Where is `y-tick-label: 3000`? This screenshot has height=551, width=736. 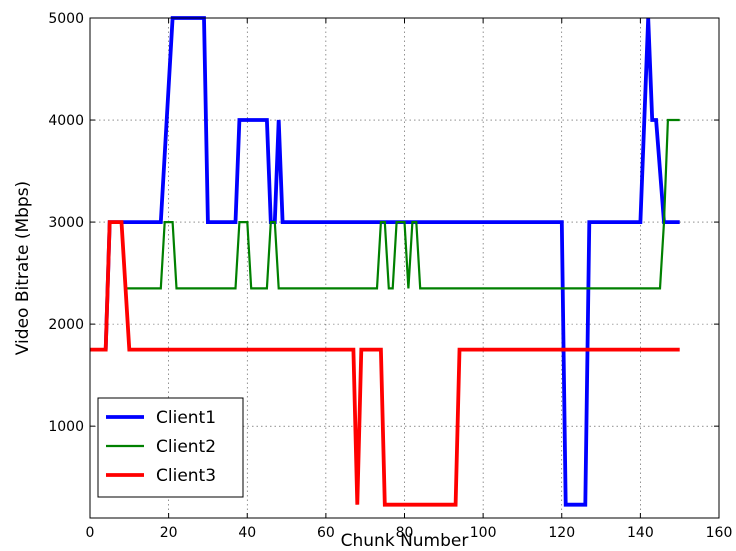
y-tick-label: 3000 is located at coordinates (66, 223).